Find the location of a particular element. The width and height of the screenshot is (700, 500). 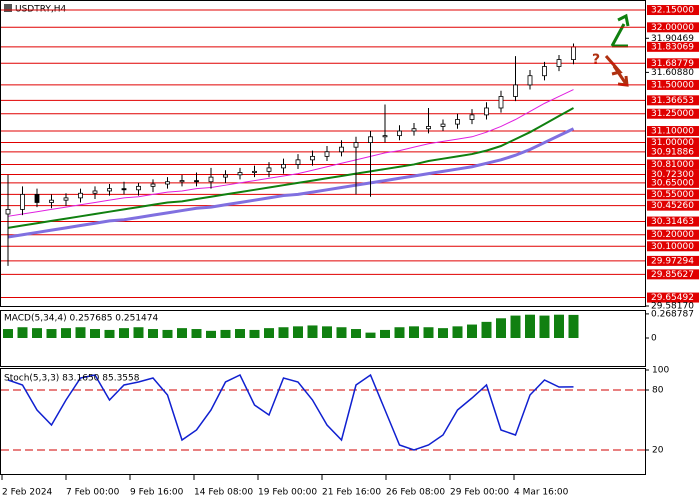

level-label: 29.85627 is located at coordinates (672, 275).